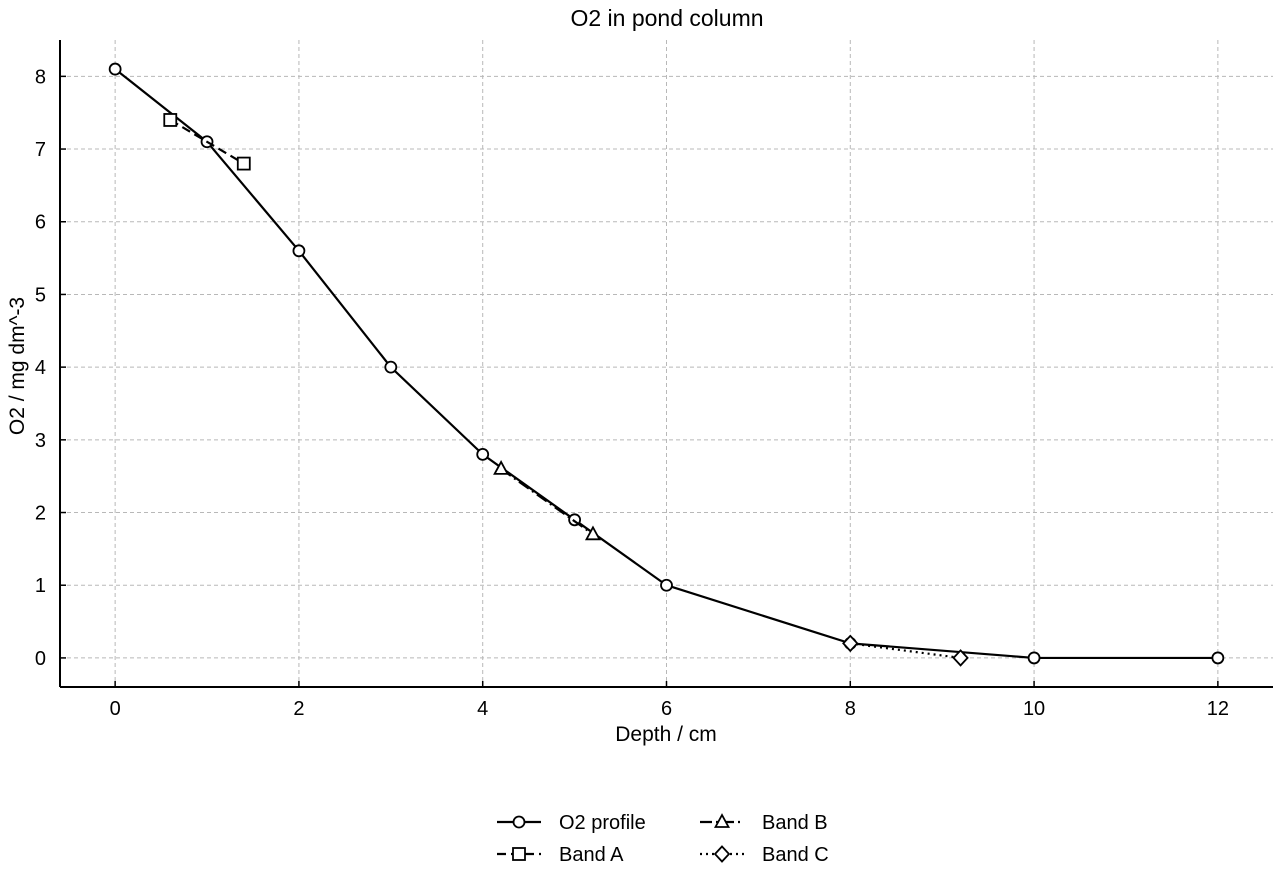  What do you see at coordinates (602, 823) in the screenshot?
I see `legend-label-o2-profile: O2 profile` at bounding box center [602, 823].